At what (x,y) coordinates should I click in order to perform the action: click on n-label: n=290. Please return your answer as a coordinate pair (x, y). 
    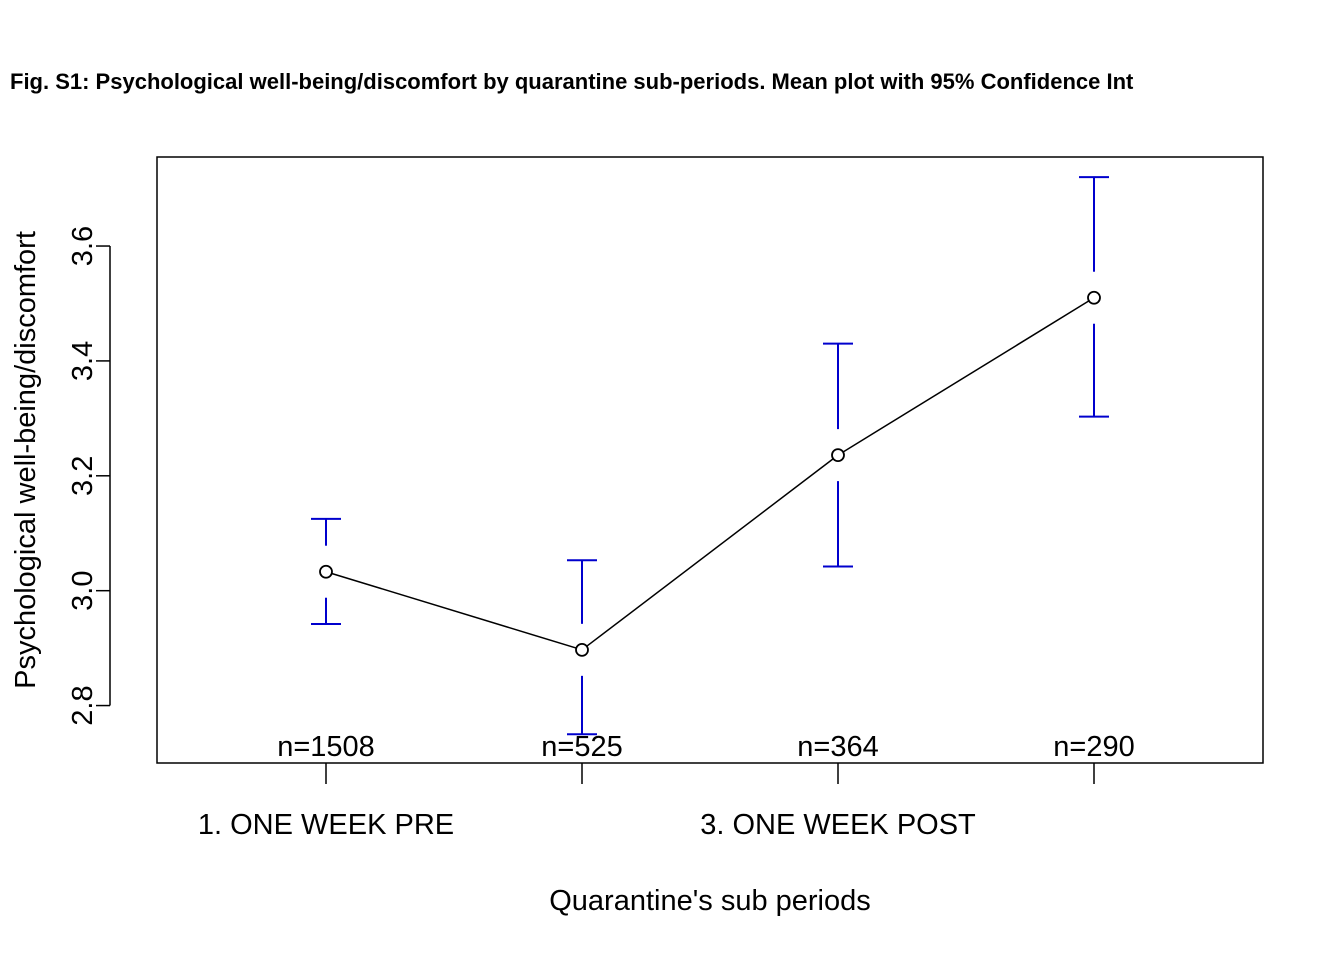
    Looking at the image, I should click on (1093, 747).